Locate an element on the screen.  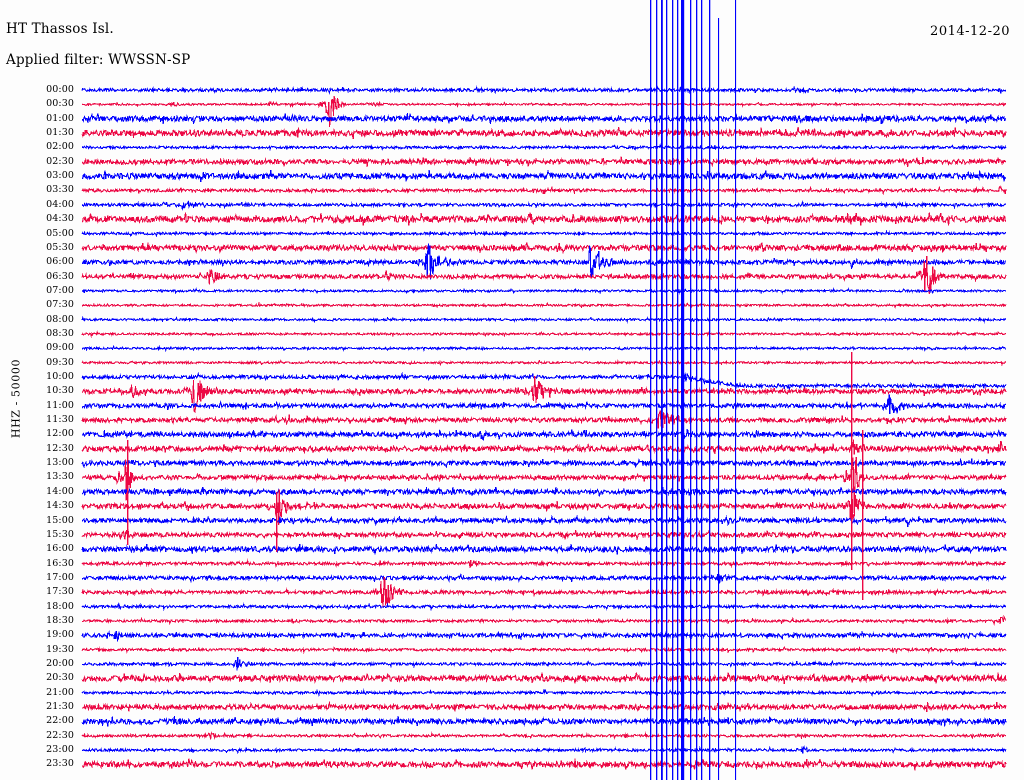
time-tick-label: 07:30 is located at coordinates (60, 305).